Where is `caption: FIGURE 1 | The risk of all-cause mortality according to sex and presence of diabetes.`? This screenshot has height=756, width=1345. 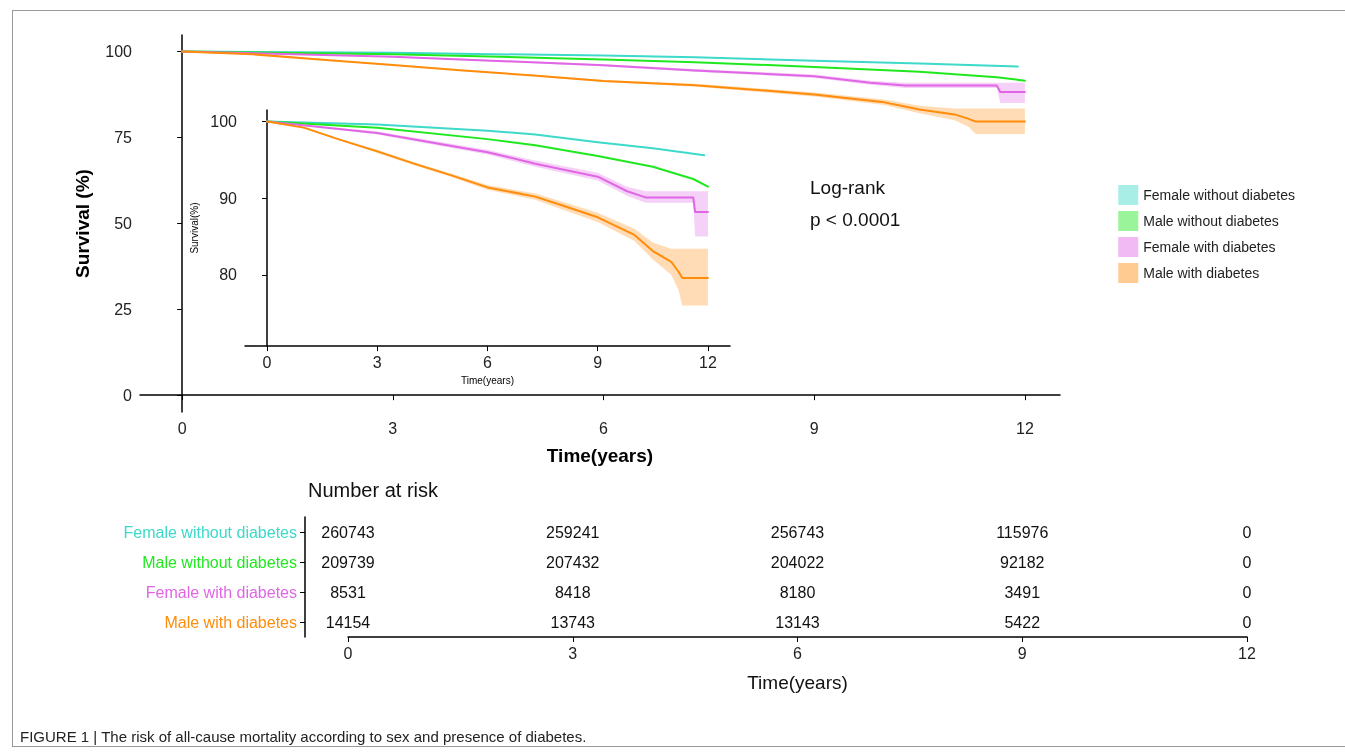 caption: FIGURE 1 | The risk of all-cause mortality according to sex and presence of diabetes. is located at coordinates (303, 736).